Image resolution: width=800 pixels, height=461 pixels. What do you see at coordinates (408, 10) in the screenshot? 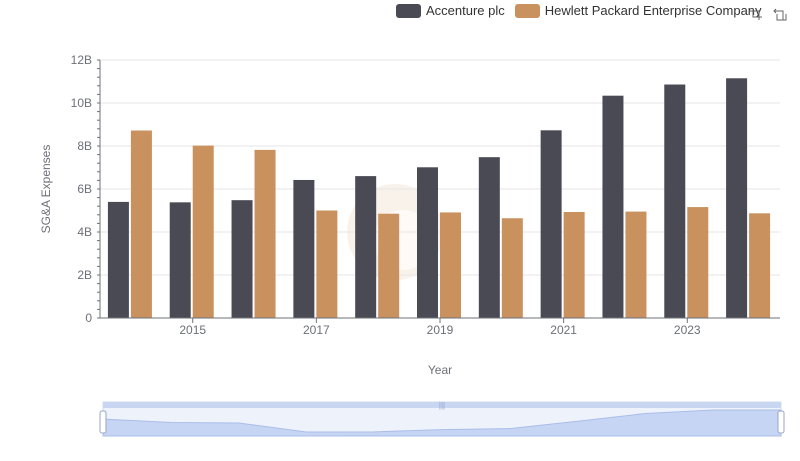
I see `legend-swatch-accenture` at bounding box center [408, 10].